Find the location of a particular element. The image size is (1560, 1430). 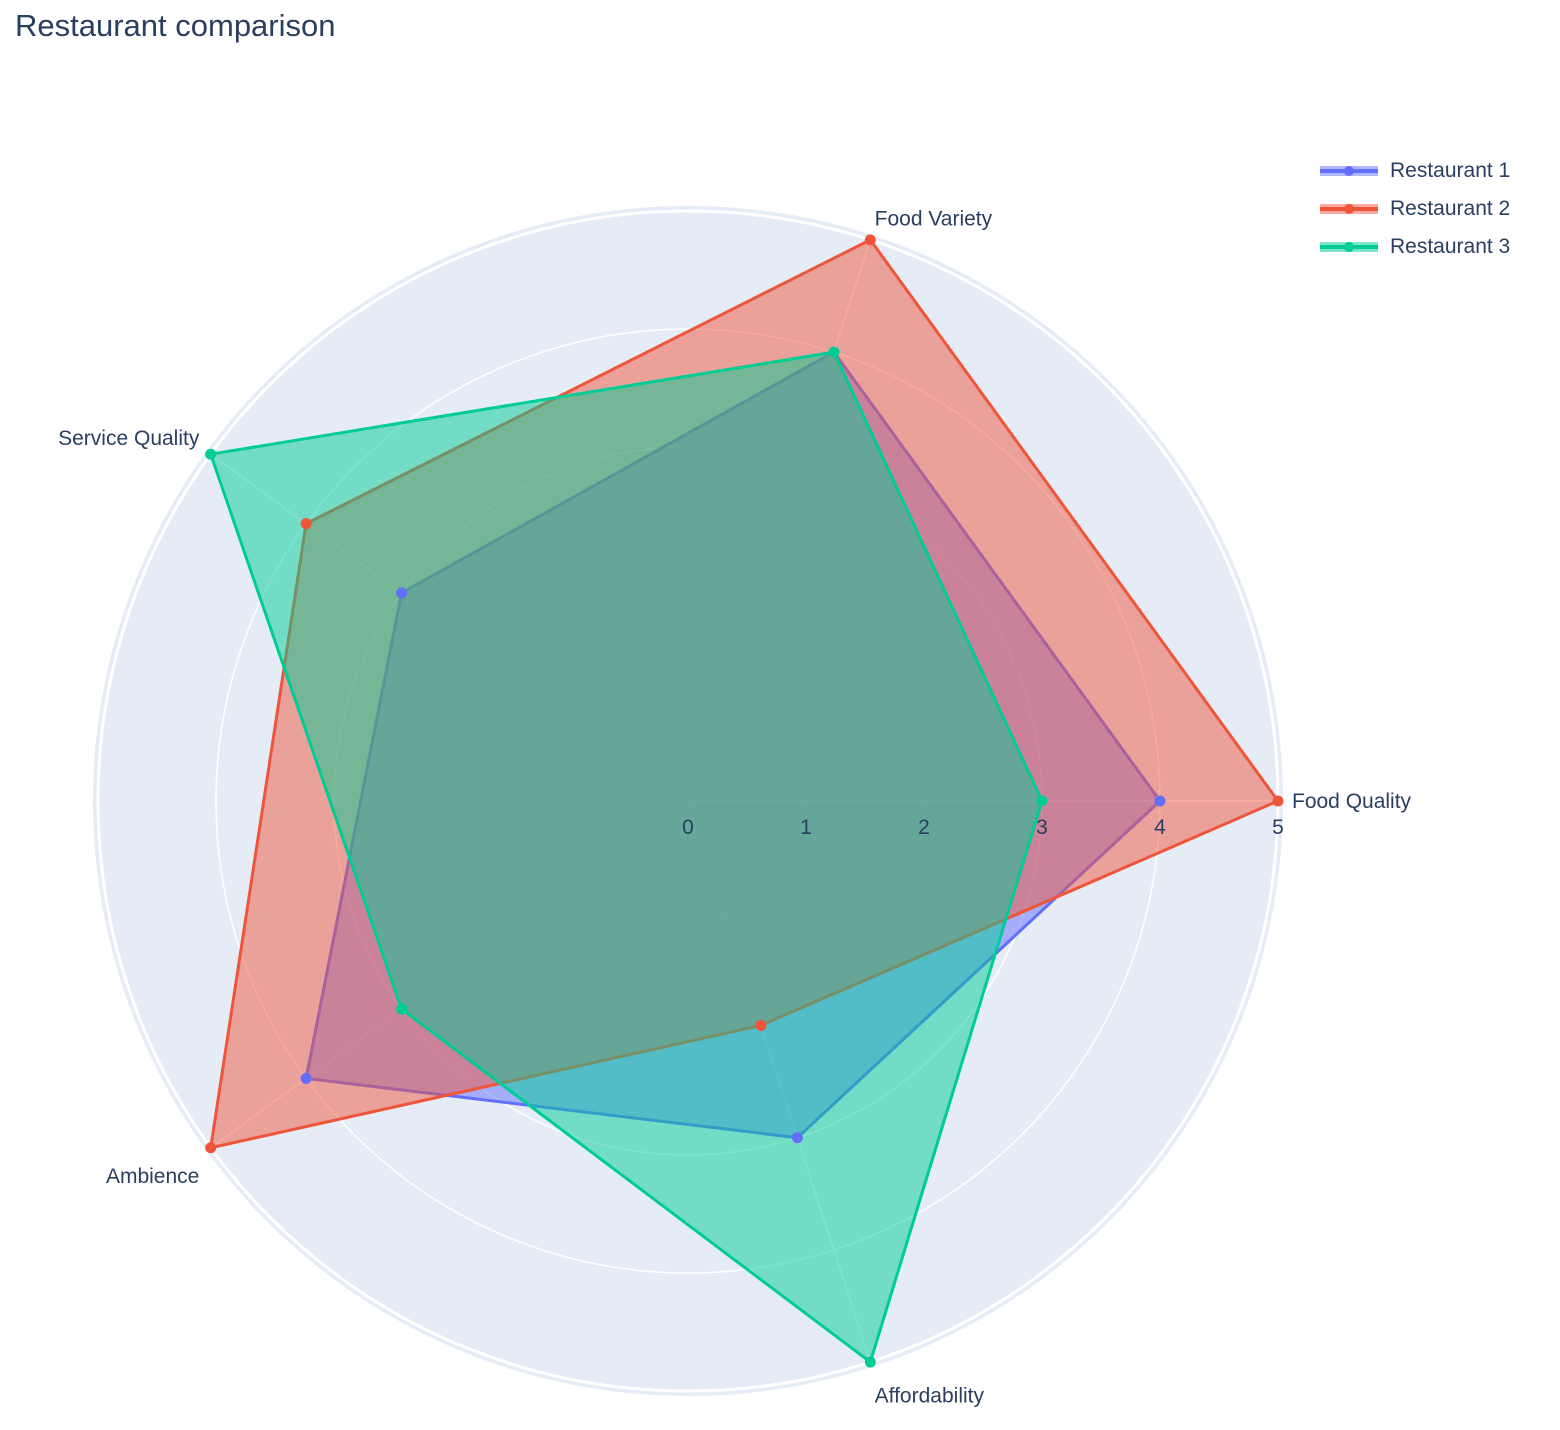

category-label: Ambience is located at coordinates (152, 1176).